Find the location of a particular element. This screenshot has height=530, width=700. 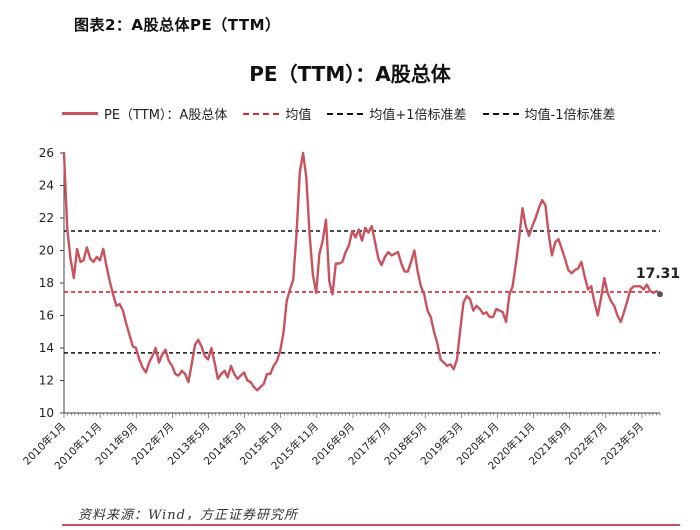

y-tick-label: 16 is located at coordinates (46, 316).